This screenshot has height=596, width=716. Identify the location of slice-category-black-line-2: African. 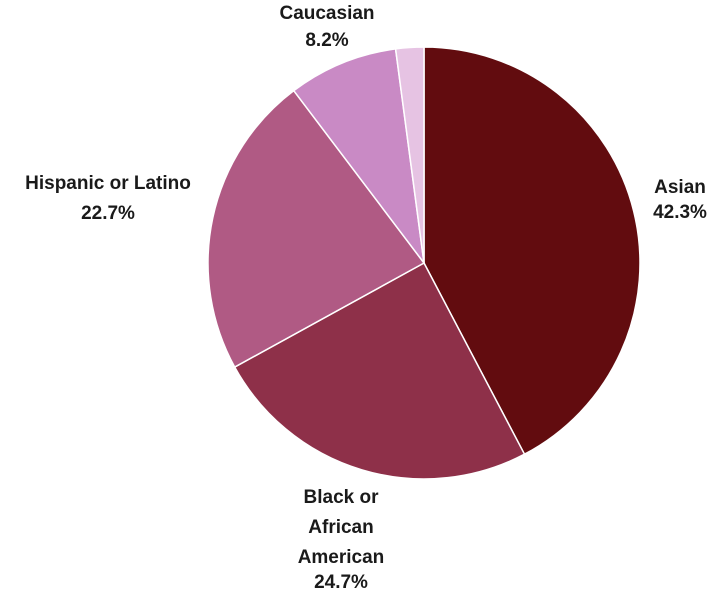
(340, 527).